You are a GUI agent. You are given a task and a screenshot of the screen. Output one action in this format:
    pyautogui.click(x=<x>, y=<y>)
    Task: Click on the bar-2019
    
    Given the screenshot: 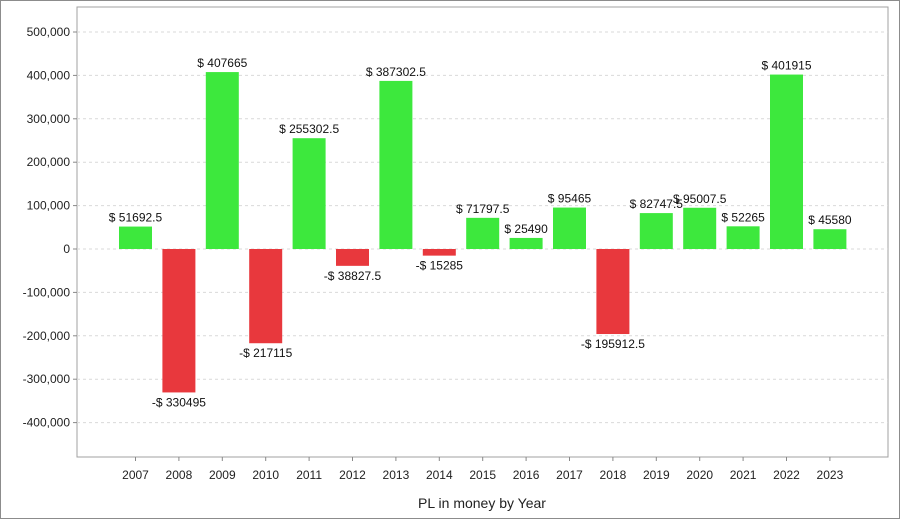 What is the action you would take?
    pyautogui.click(x=656, y=231)
    